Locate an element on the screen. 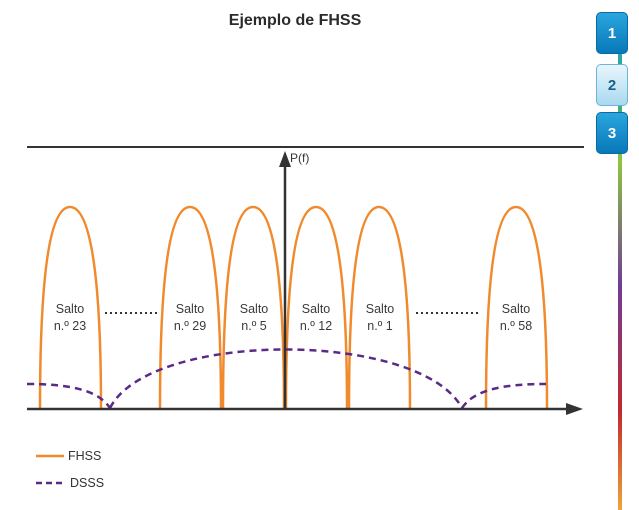 This screenshot has width=639, height=510. x-axis-arrowhead is located at coordinates (574, 409).